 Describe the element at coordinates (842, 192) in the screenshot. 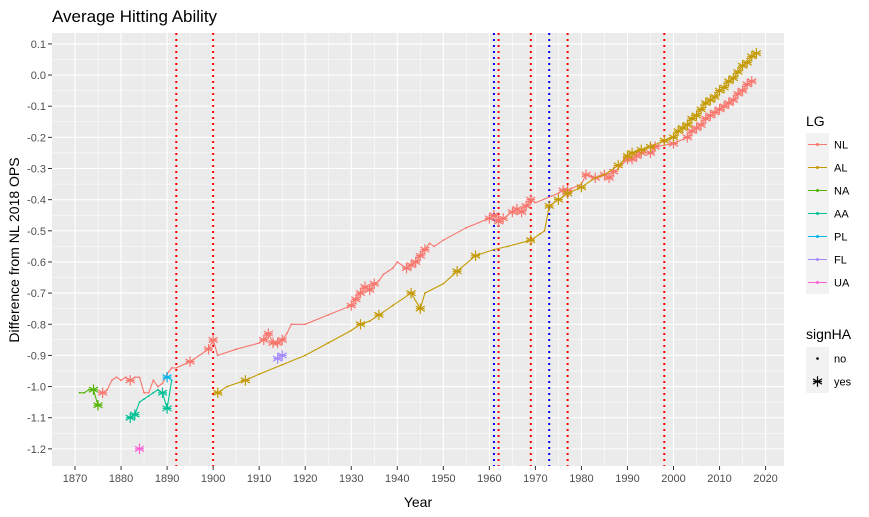

I see `legend-label-na: NA` at that location.